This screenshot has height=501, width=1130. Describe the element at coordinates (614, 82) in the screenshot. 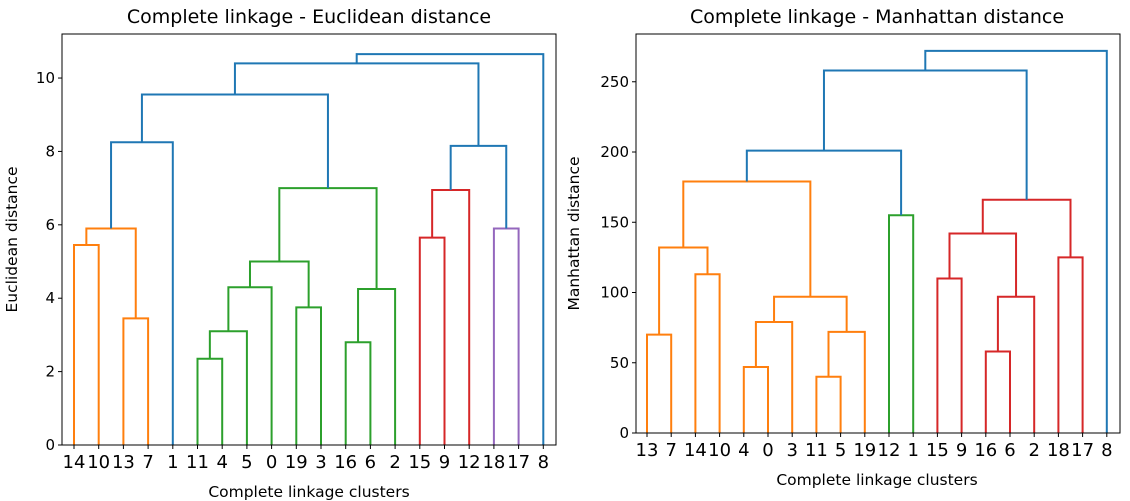

I see `y-tick-label: 250` at that location.